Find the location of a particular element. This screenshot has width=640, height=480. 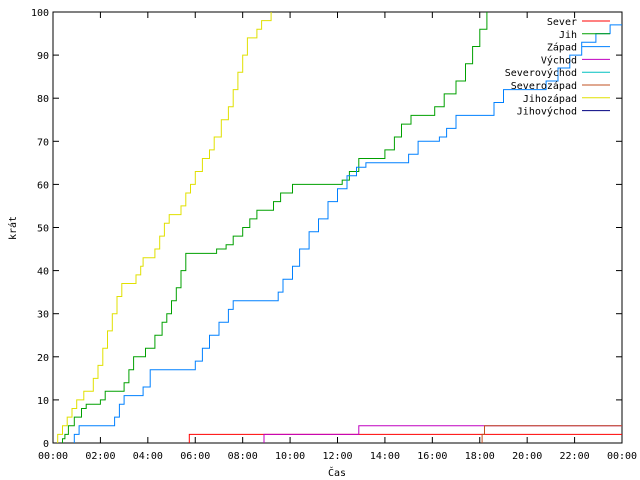

x-tick-label: 22:00 is located at coordinates (575, 456).